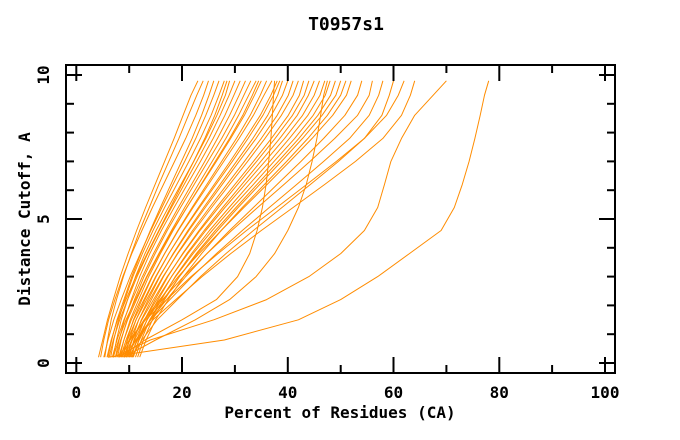 This screenshot has width=680, height=440. Describe the element at coordinates (339, 412) in the screenshot. I see `x-axis-label: Percent of Residues (CA)` at that location.